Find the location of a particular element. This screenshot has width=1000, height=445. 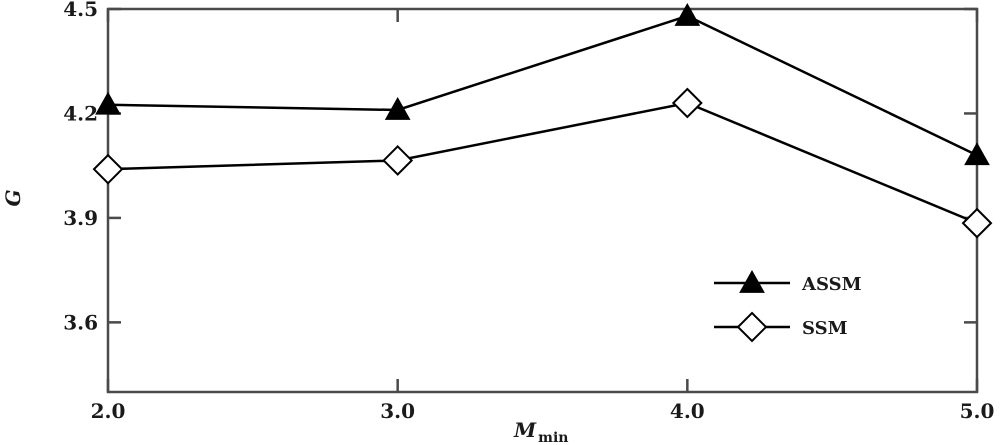

y-tick-label: 4.2 is located at coordinates (80, 113).